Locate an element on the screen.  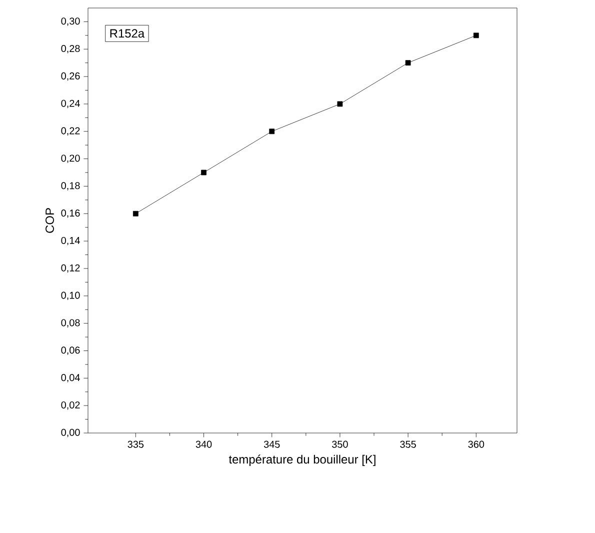
x-axis-title: température du bouilleur [K] is located at coordinates (302, 460).